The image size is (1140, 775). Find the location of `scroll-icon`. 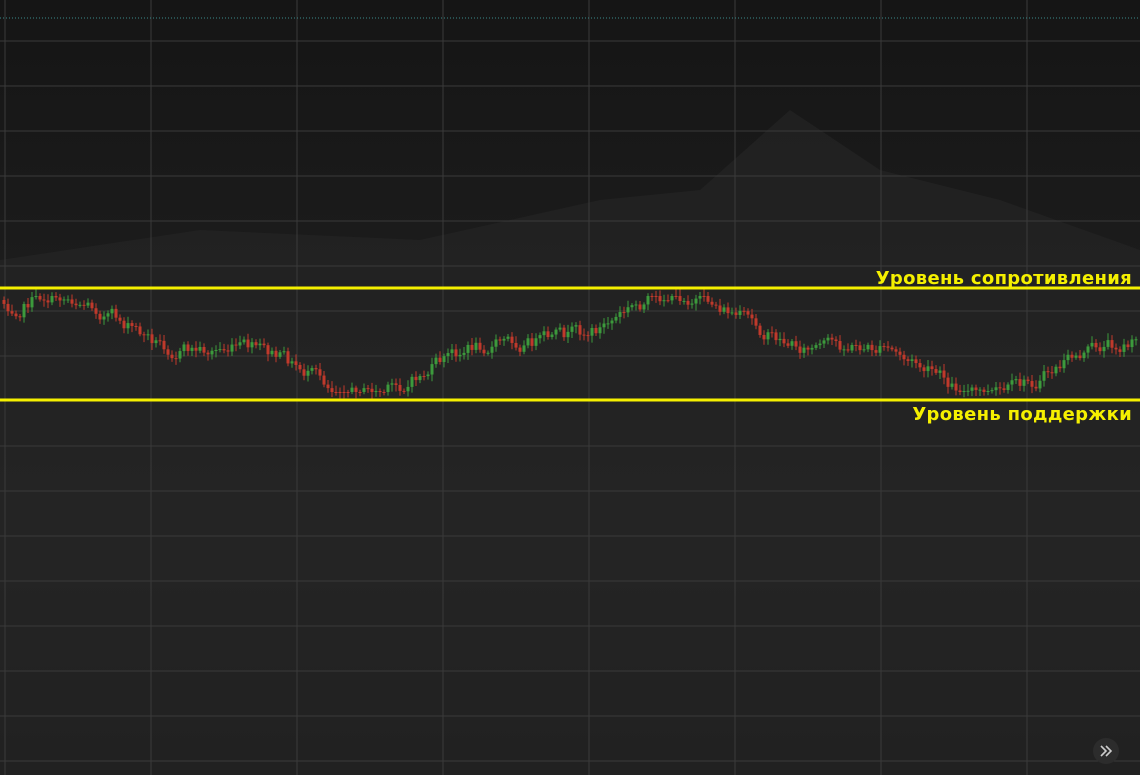

scroll-icon is located at coordinates (1106, 751).